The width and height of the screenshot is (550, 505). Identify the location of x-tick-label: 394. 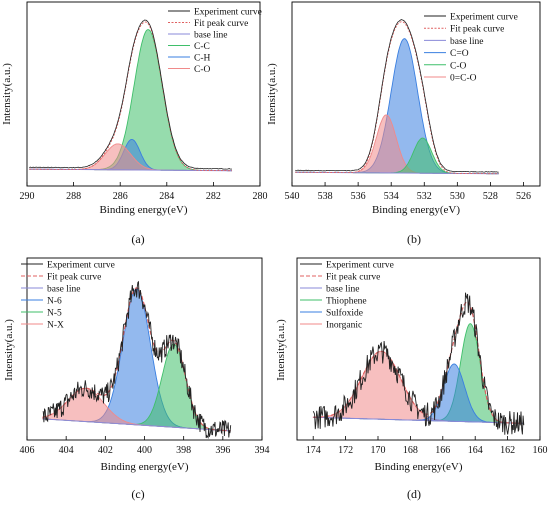
(262, 450).